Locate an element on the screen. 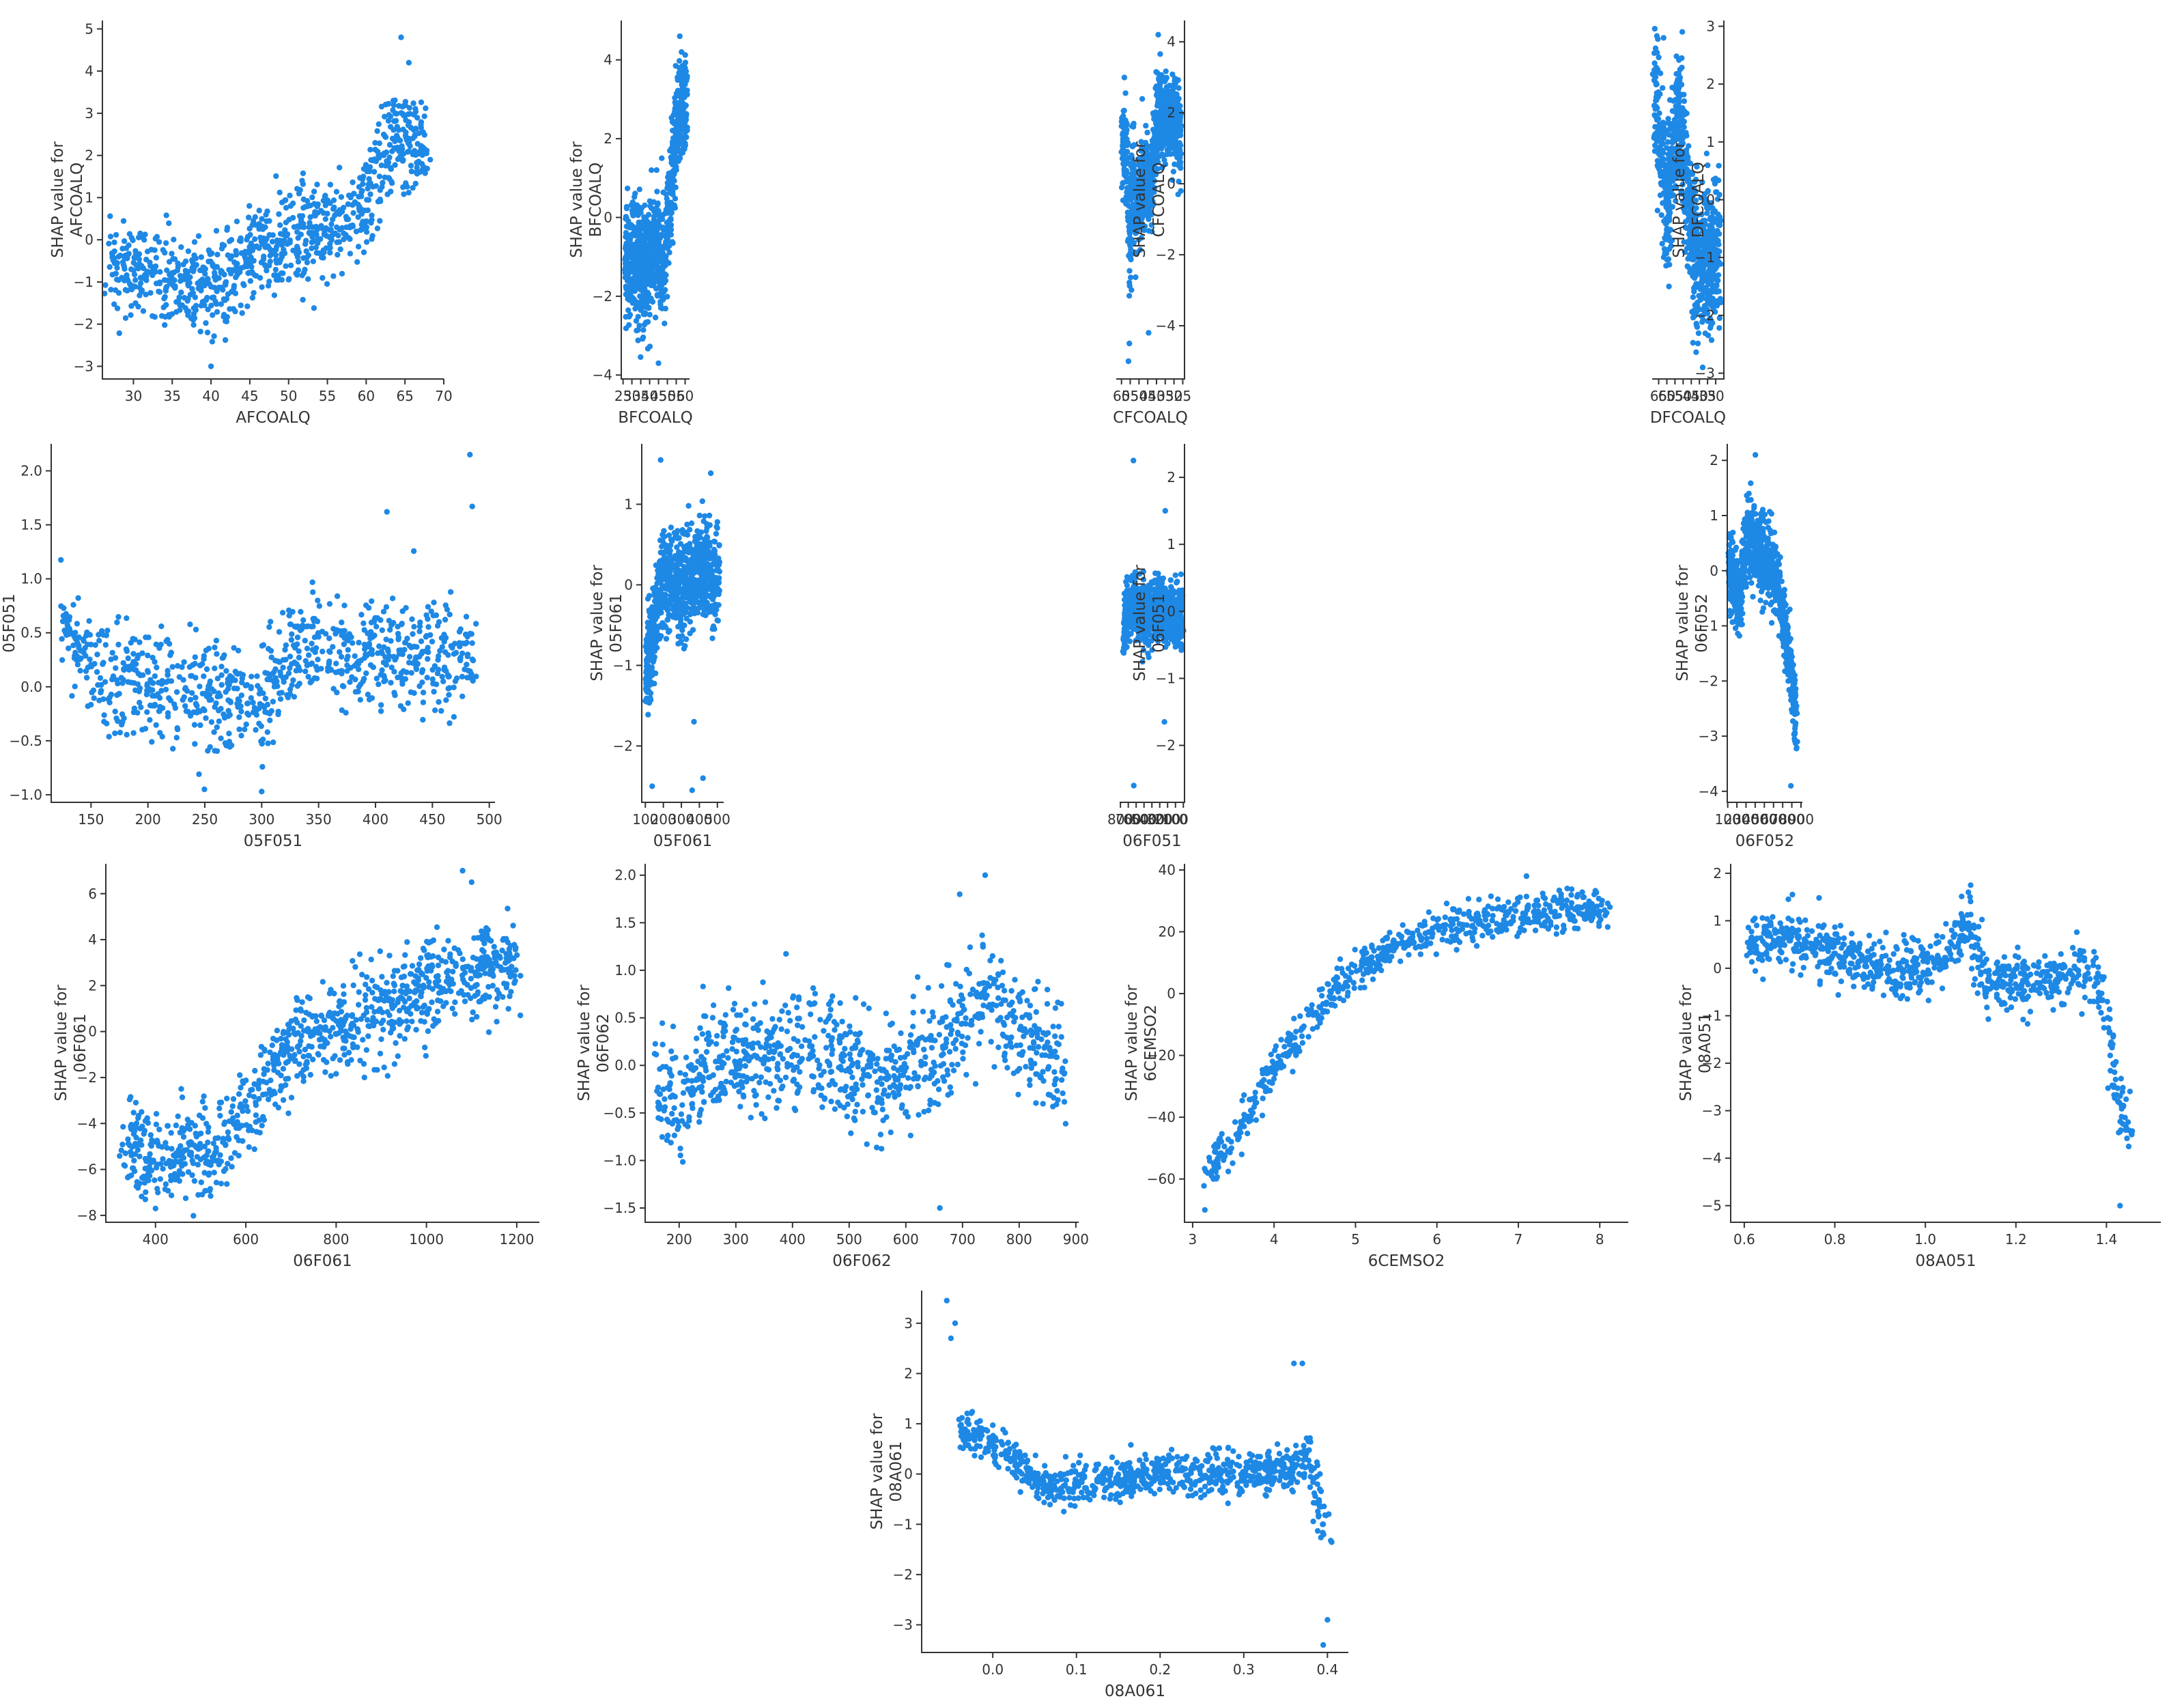 The width and height of the screenshot is (2184, 1703). x-tick-label: 55 is located at coordinates (327, 396).